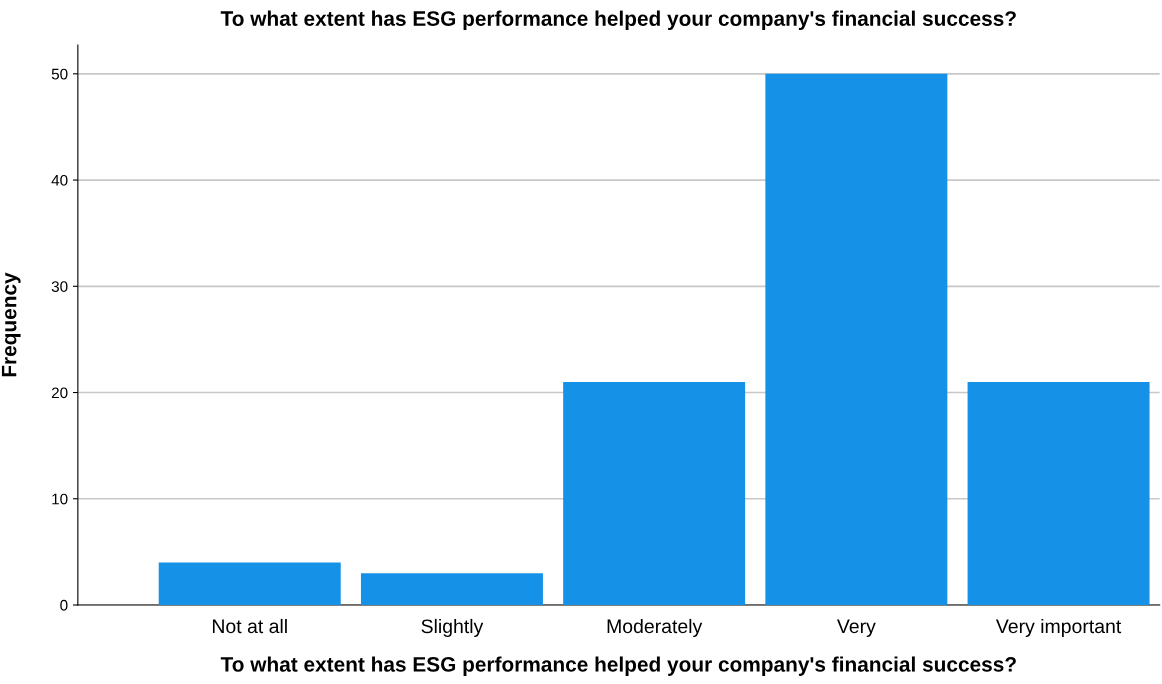 The image size is (1162, 684). What do you see at coordinates (618, 20) in the screenshot?
I see `chart-title: To what extent has ESG performance helped your company's financial success?` at bounding box center [618, 20].